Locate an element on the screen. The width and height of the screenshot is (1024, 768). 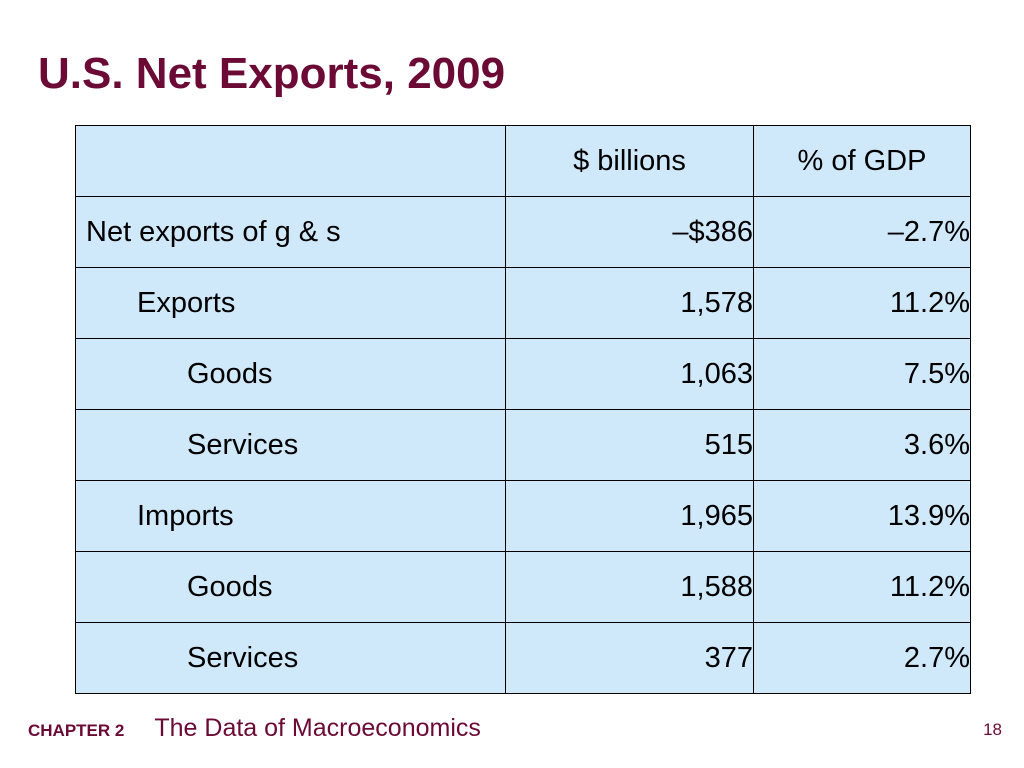
header-cell-gdp: % of GDP is located at coordinates (862, 161).